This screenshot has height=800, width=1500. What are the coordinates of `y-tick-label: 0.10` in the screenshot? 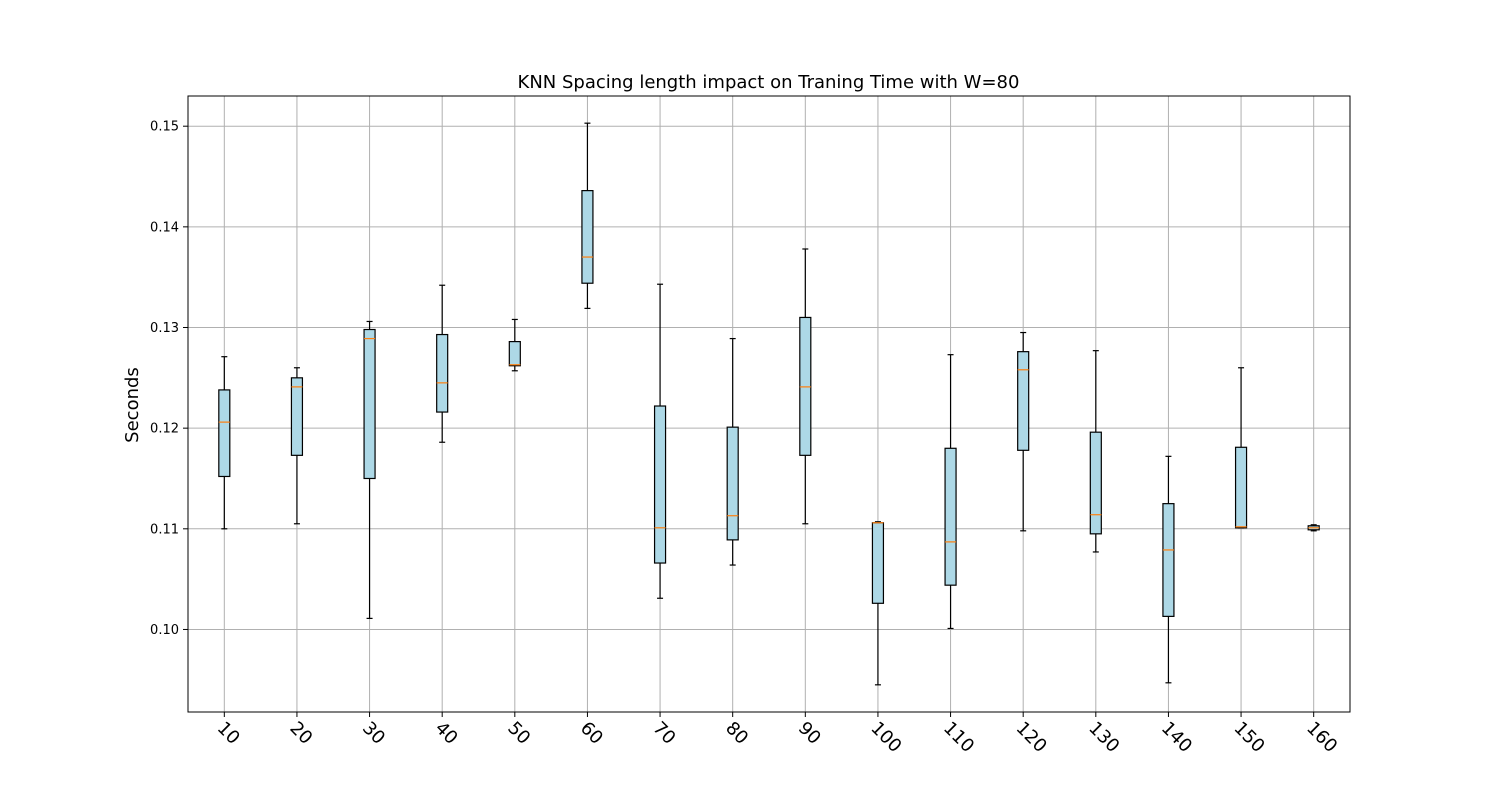 It's located at (164, 630).